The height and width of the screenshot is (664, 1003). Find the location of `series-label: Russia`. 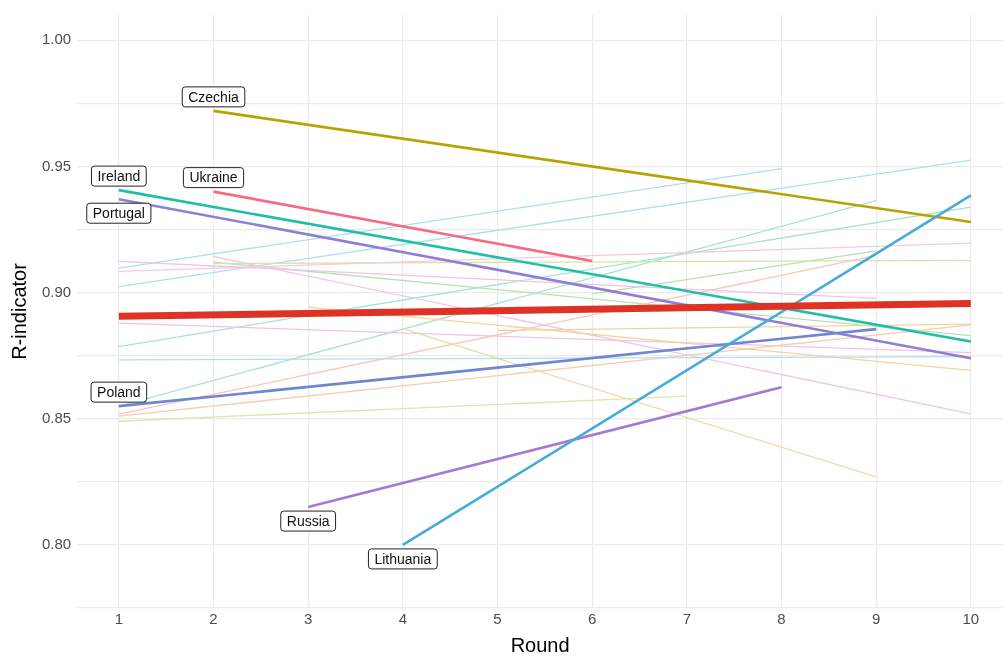

series-label: Russia is located at coordinates (308, 520).